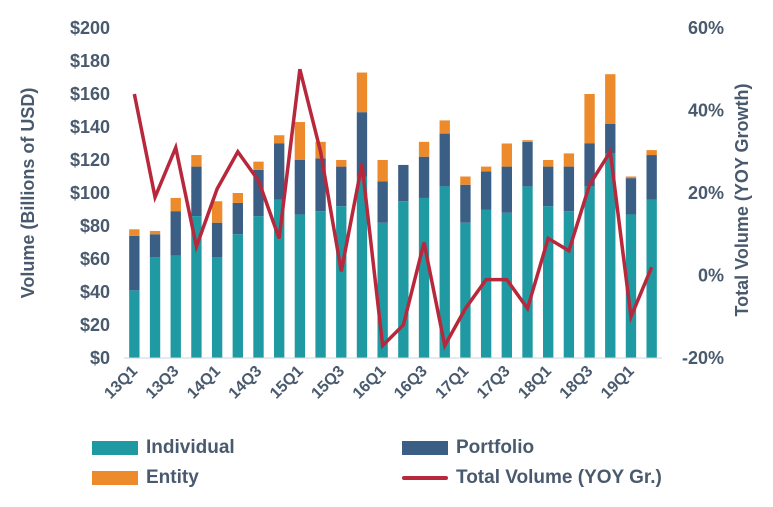 This screenshot has height=507, width=773. What do you see at coordinates (424, 277) in the screenshot?
I see `bar-individual-16q3` at bounding box center [424, 277].